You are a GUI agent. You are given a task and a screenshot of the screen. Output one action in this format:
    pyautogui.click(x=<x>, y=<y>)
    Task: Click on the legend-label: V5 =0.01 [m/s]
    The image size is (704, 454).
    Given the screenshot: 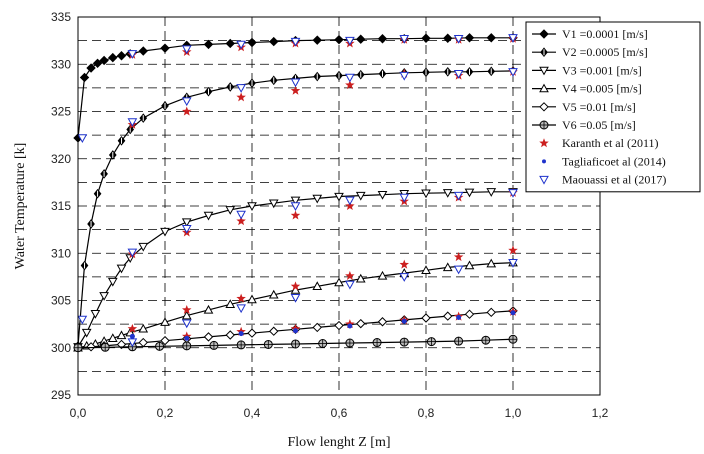 What is the action you would take?
    pyautogui.click(x=599, y=107)
    